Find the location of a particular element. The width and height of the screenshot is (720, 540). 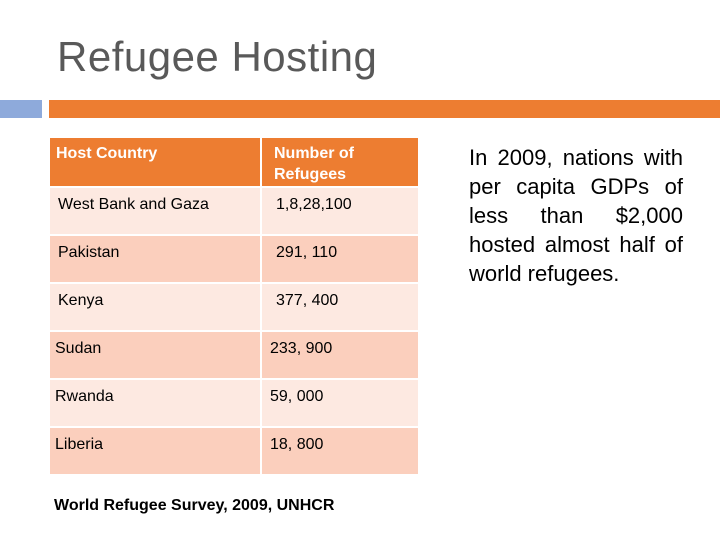

accent-bar-blue is located at coordinates (21, 109).